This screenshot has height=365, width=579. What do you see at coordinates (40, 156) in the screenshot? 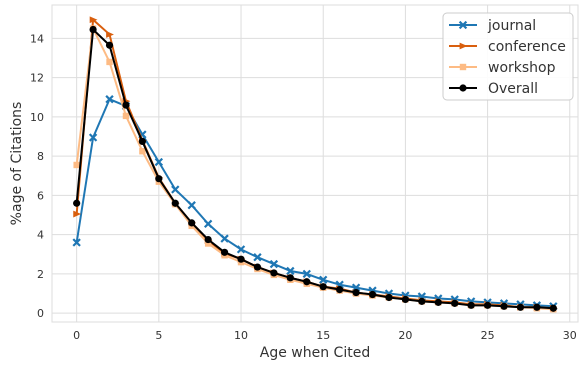
I see `y-tick-label: 8` at bounding box center [40, 156].